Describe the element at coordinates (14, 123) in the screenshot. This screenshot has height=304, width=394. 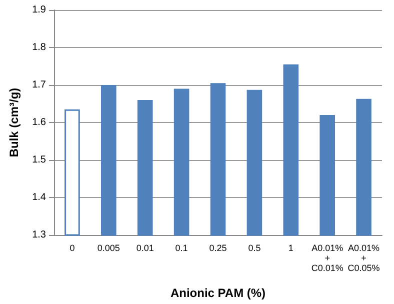
I see `y-axis-title: Bulk (cm³/g)` at that location.